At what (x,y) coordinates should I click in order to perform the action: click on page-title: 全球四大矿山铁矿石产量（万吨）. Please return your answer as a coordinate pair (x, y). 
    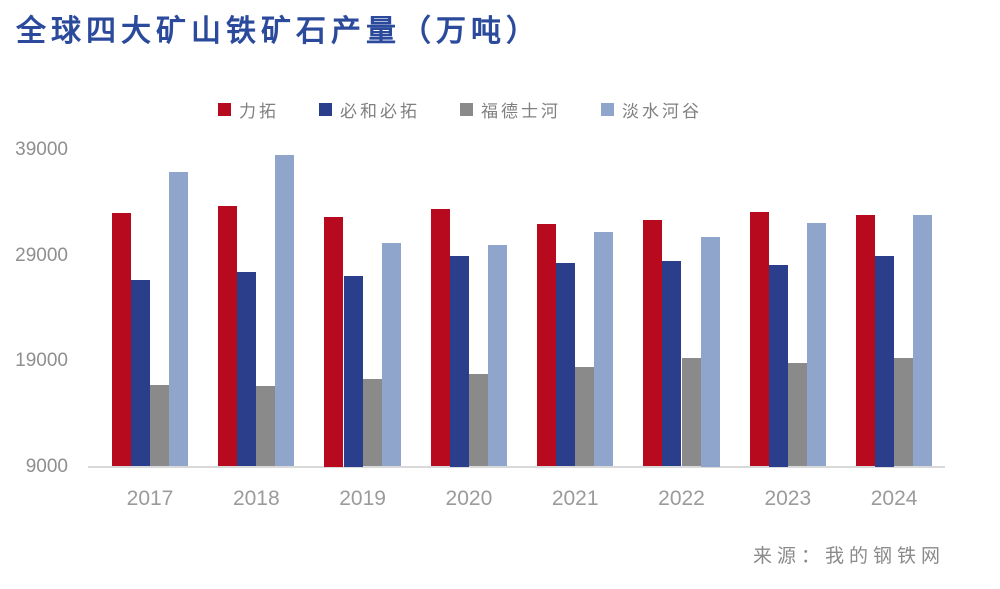
    Looking at the image, I should click on (278, 31).